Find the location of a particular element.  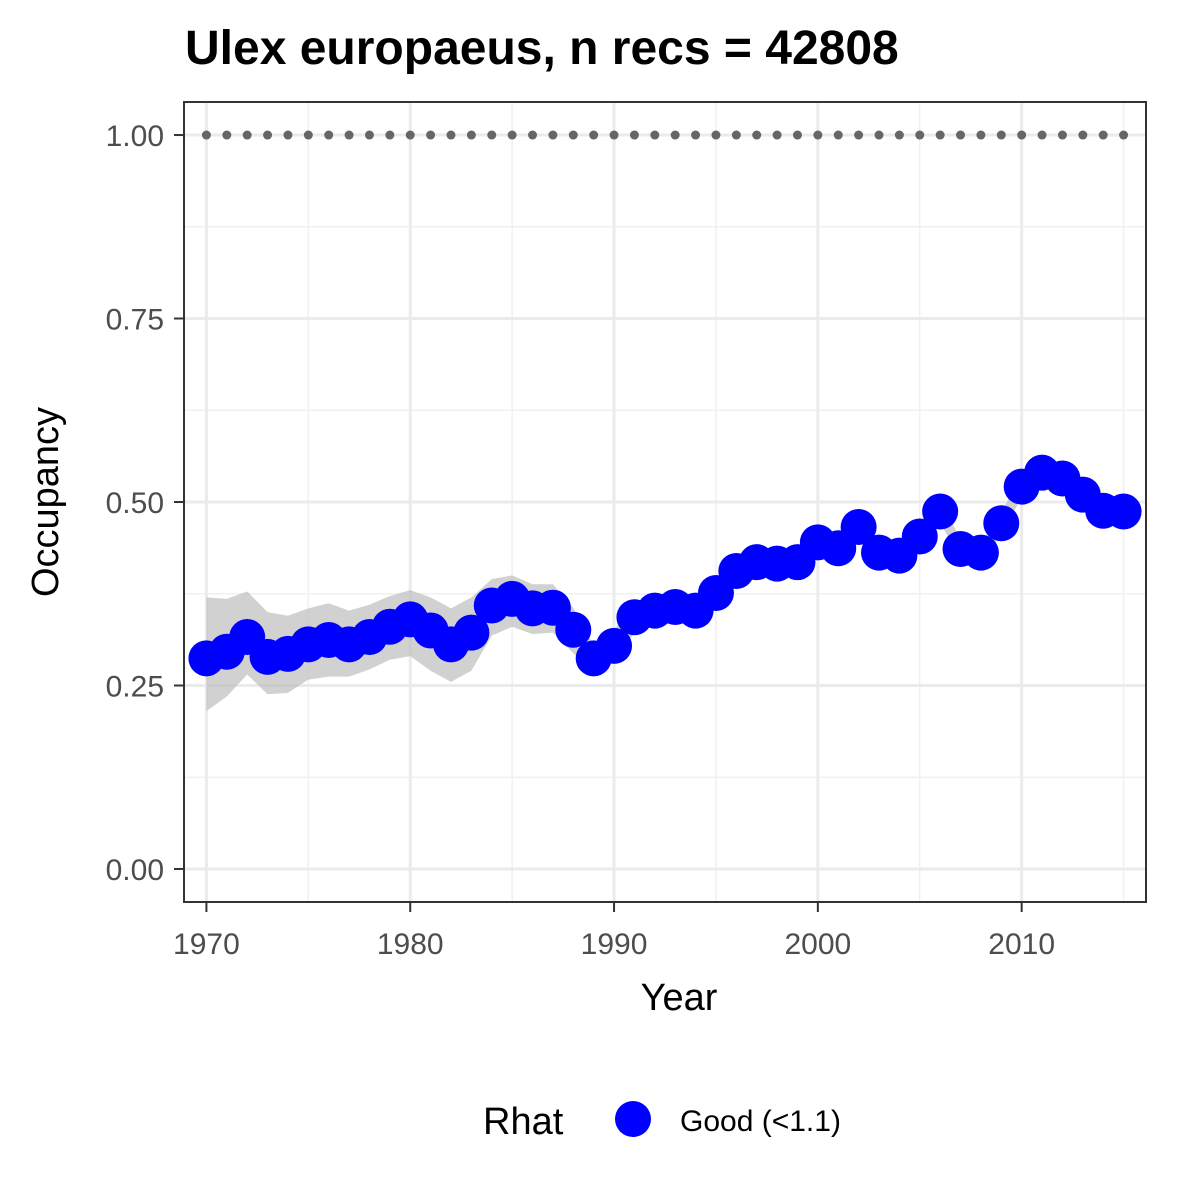

y-tick-label: 0.50 is located at coordinates (135, 503).